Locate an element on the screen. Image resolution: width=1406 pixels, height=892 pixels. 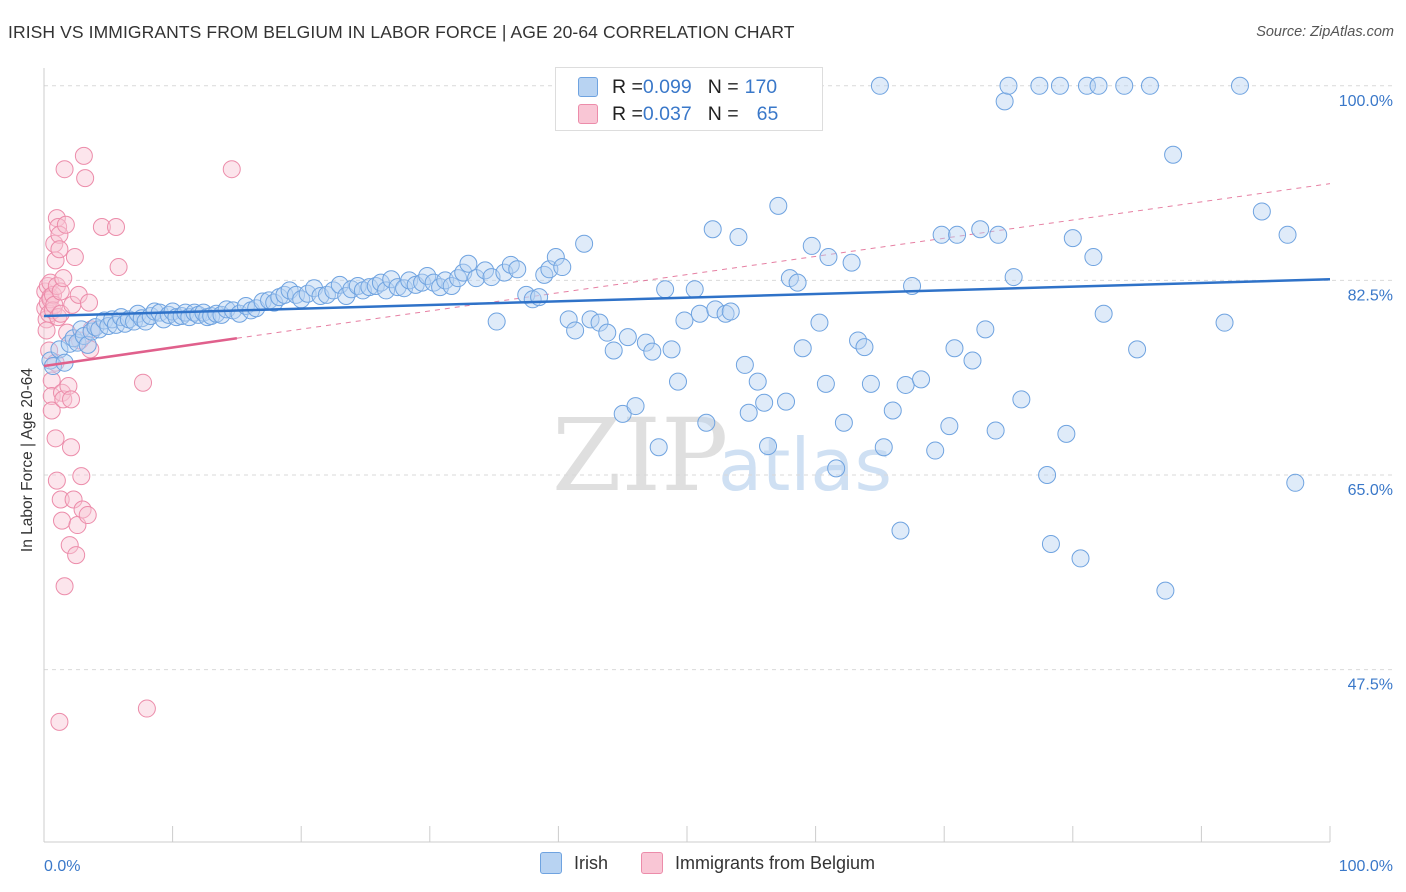
irish-trend-line is located at coordinates (687, 298).